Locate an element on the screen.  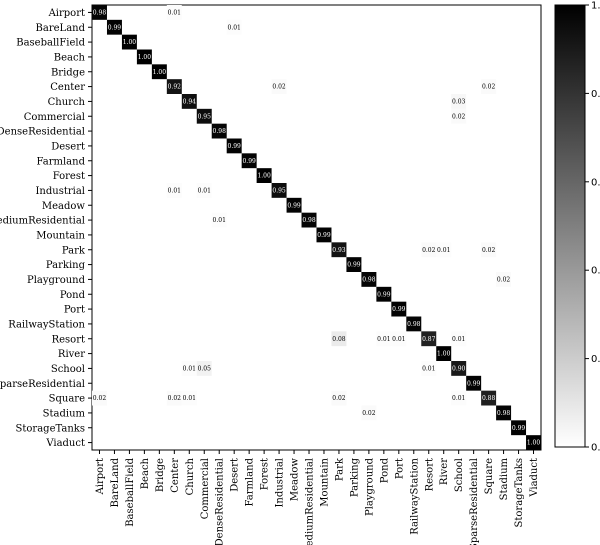
x-tick-label: DenseResidential is located at coordinates (220, 501).